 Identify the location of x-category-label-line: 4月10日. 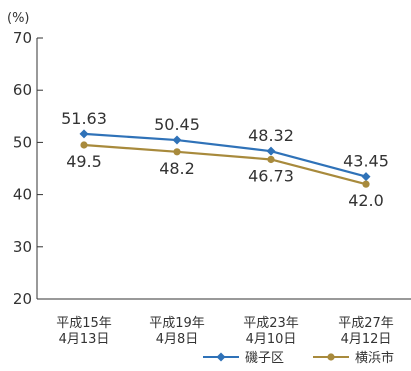
(271, 339).